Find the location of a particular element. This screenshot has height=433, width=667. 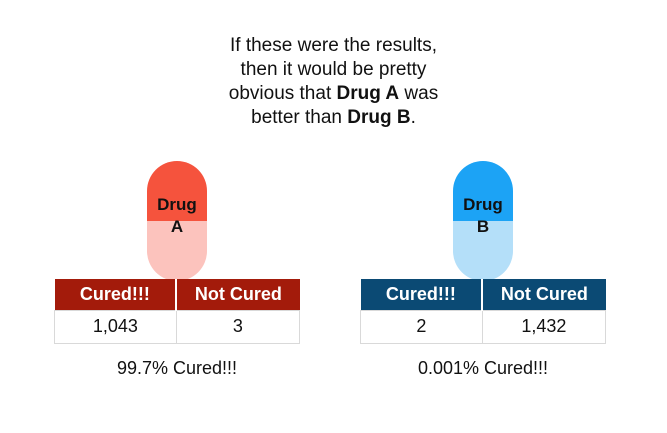

drug-a-pill-label: Drug A is located at coordinates (177, 216).